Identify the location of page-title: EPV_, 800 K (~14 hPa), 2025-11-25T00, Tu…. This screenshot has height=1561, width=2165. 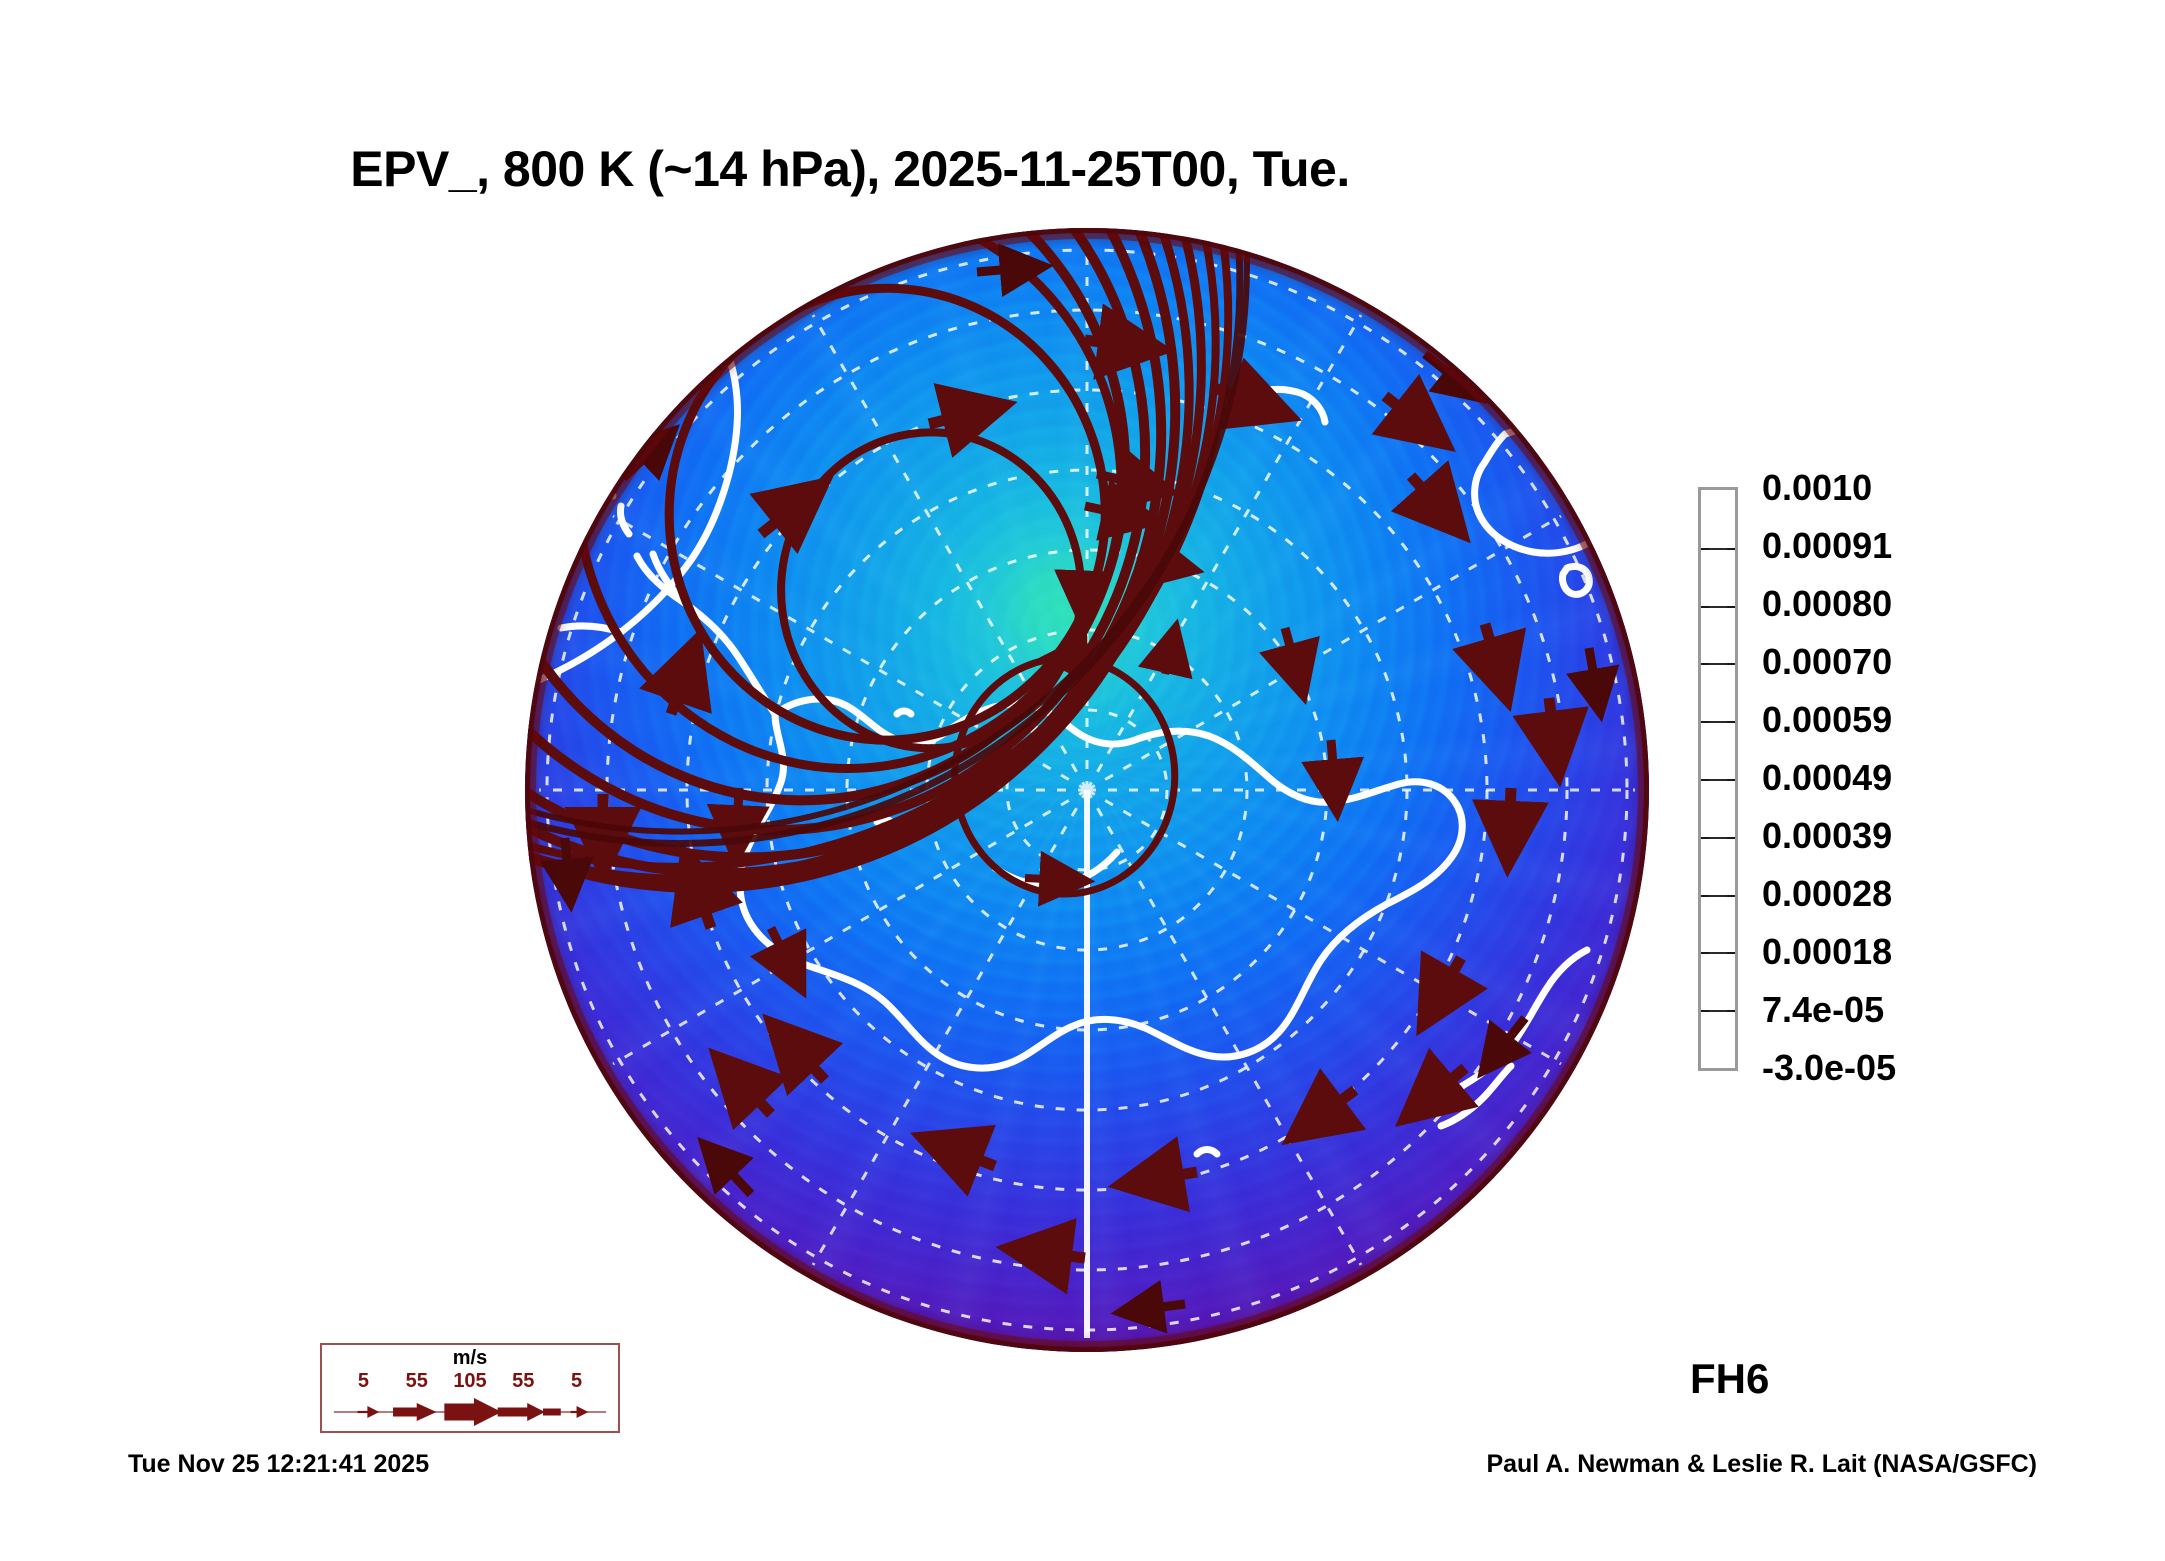
(850, 169).